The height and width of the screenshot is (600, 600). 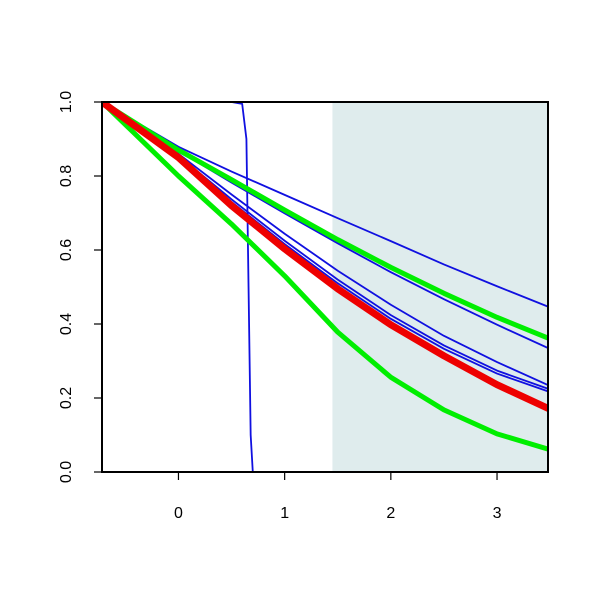 I want to click on x-tick-label: 2, so click(x=390, y=513).